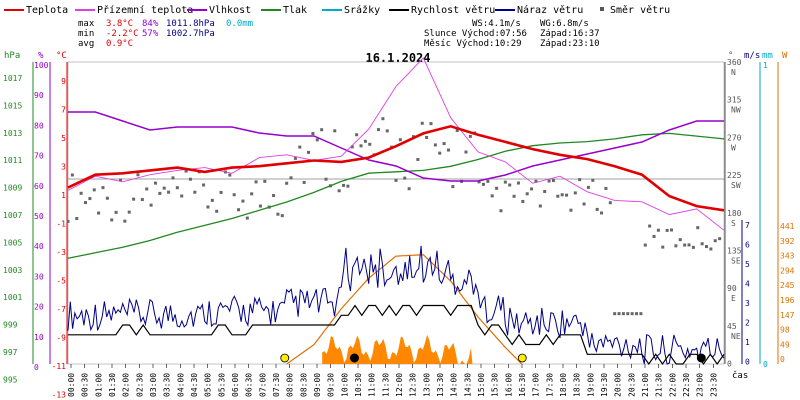 The width and height of the screenshot is (800, 400). What do you see at coordinates (736, 110) in the screenshot?
I see `tick-wind-dir-label: NW` at bounding box center [736, 110].